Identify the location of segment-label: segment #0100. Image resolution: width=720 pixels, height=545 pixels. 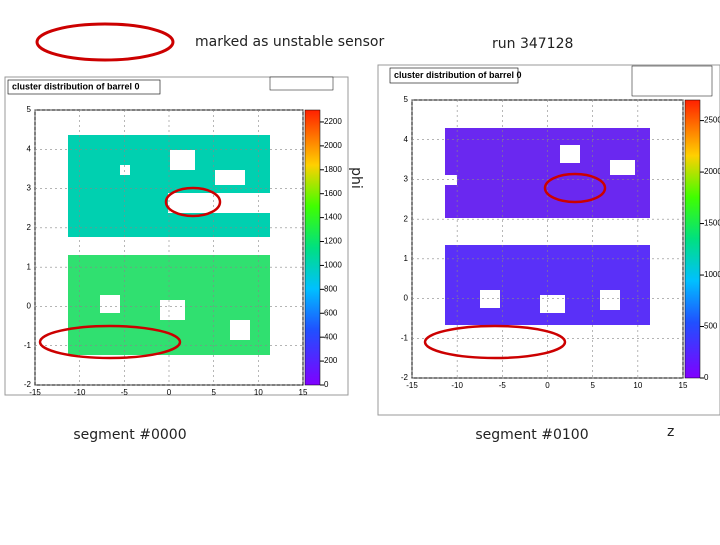
(531, 435).